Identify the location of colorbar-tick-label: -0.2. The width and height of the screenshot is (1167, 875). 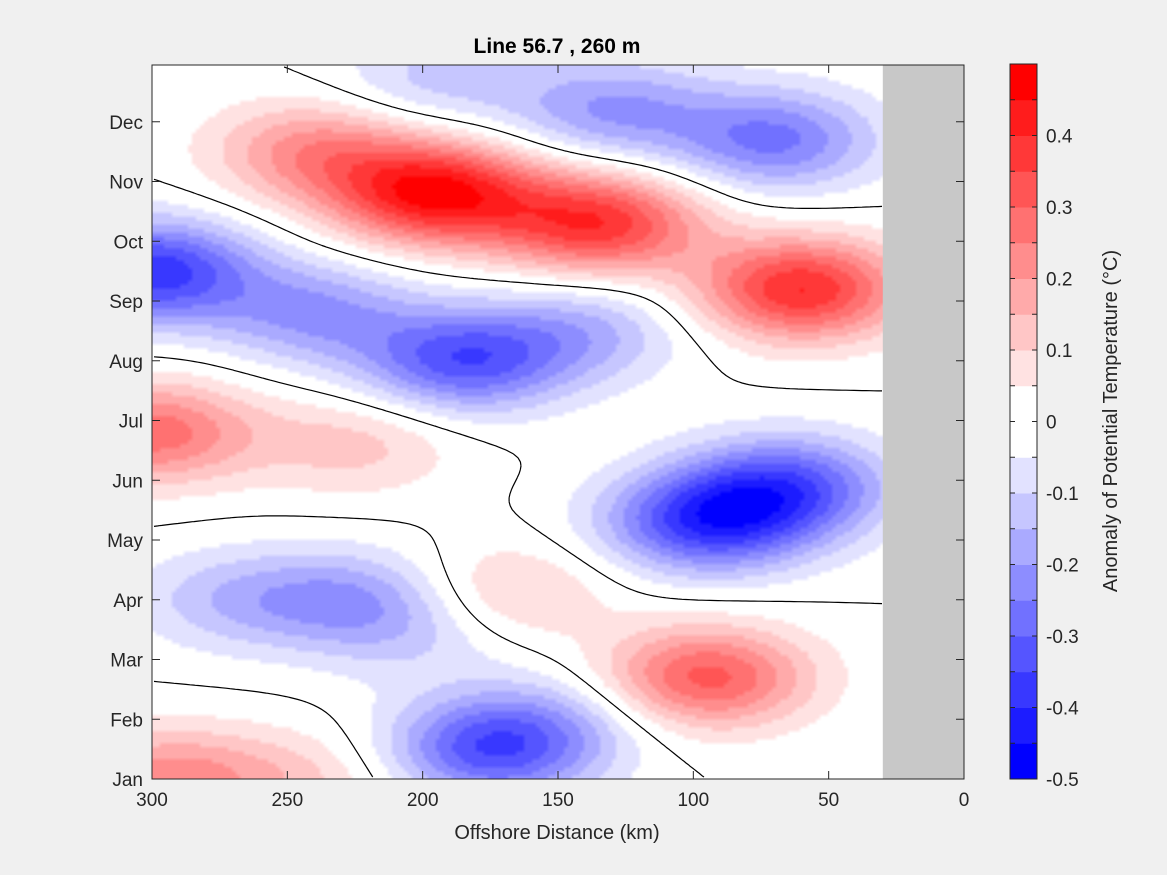
(1062, 566).